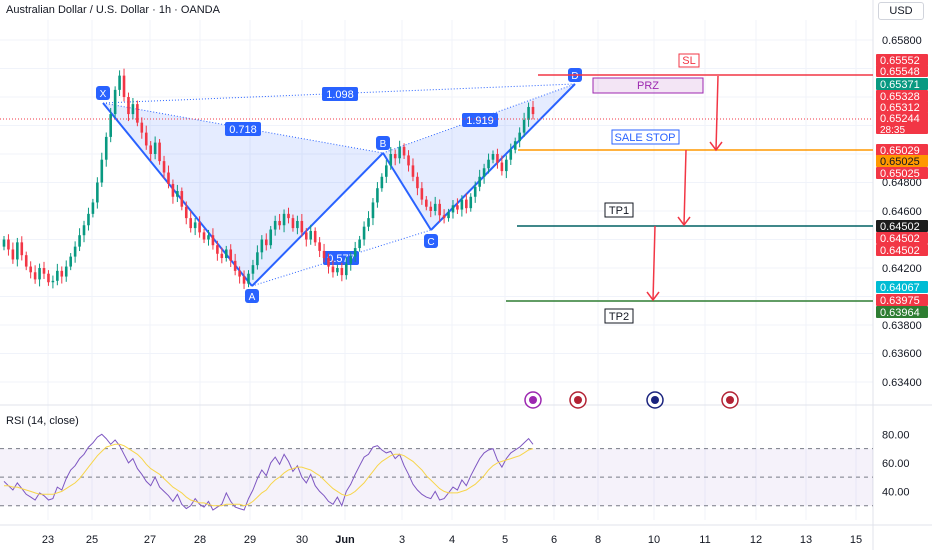 This screenshot has height=550, width=932. I want to click on currency-button: USD, so click(901, 11).